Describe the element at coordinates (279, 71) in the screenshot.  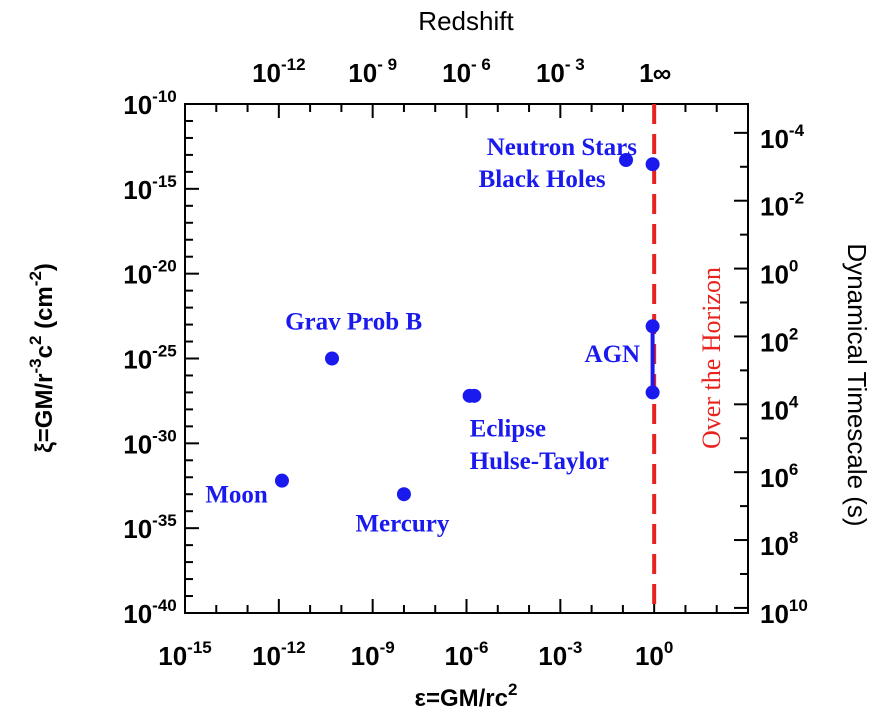
I see `top-tick-label: 10-12` at that location.